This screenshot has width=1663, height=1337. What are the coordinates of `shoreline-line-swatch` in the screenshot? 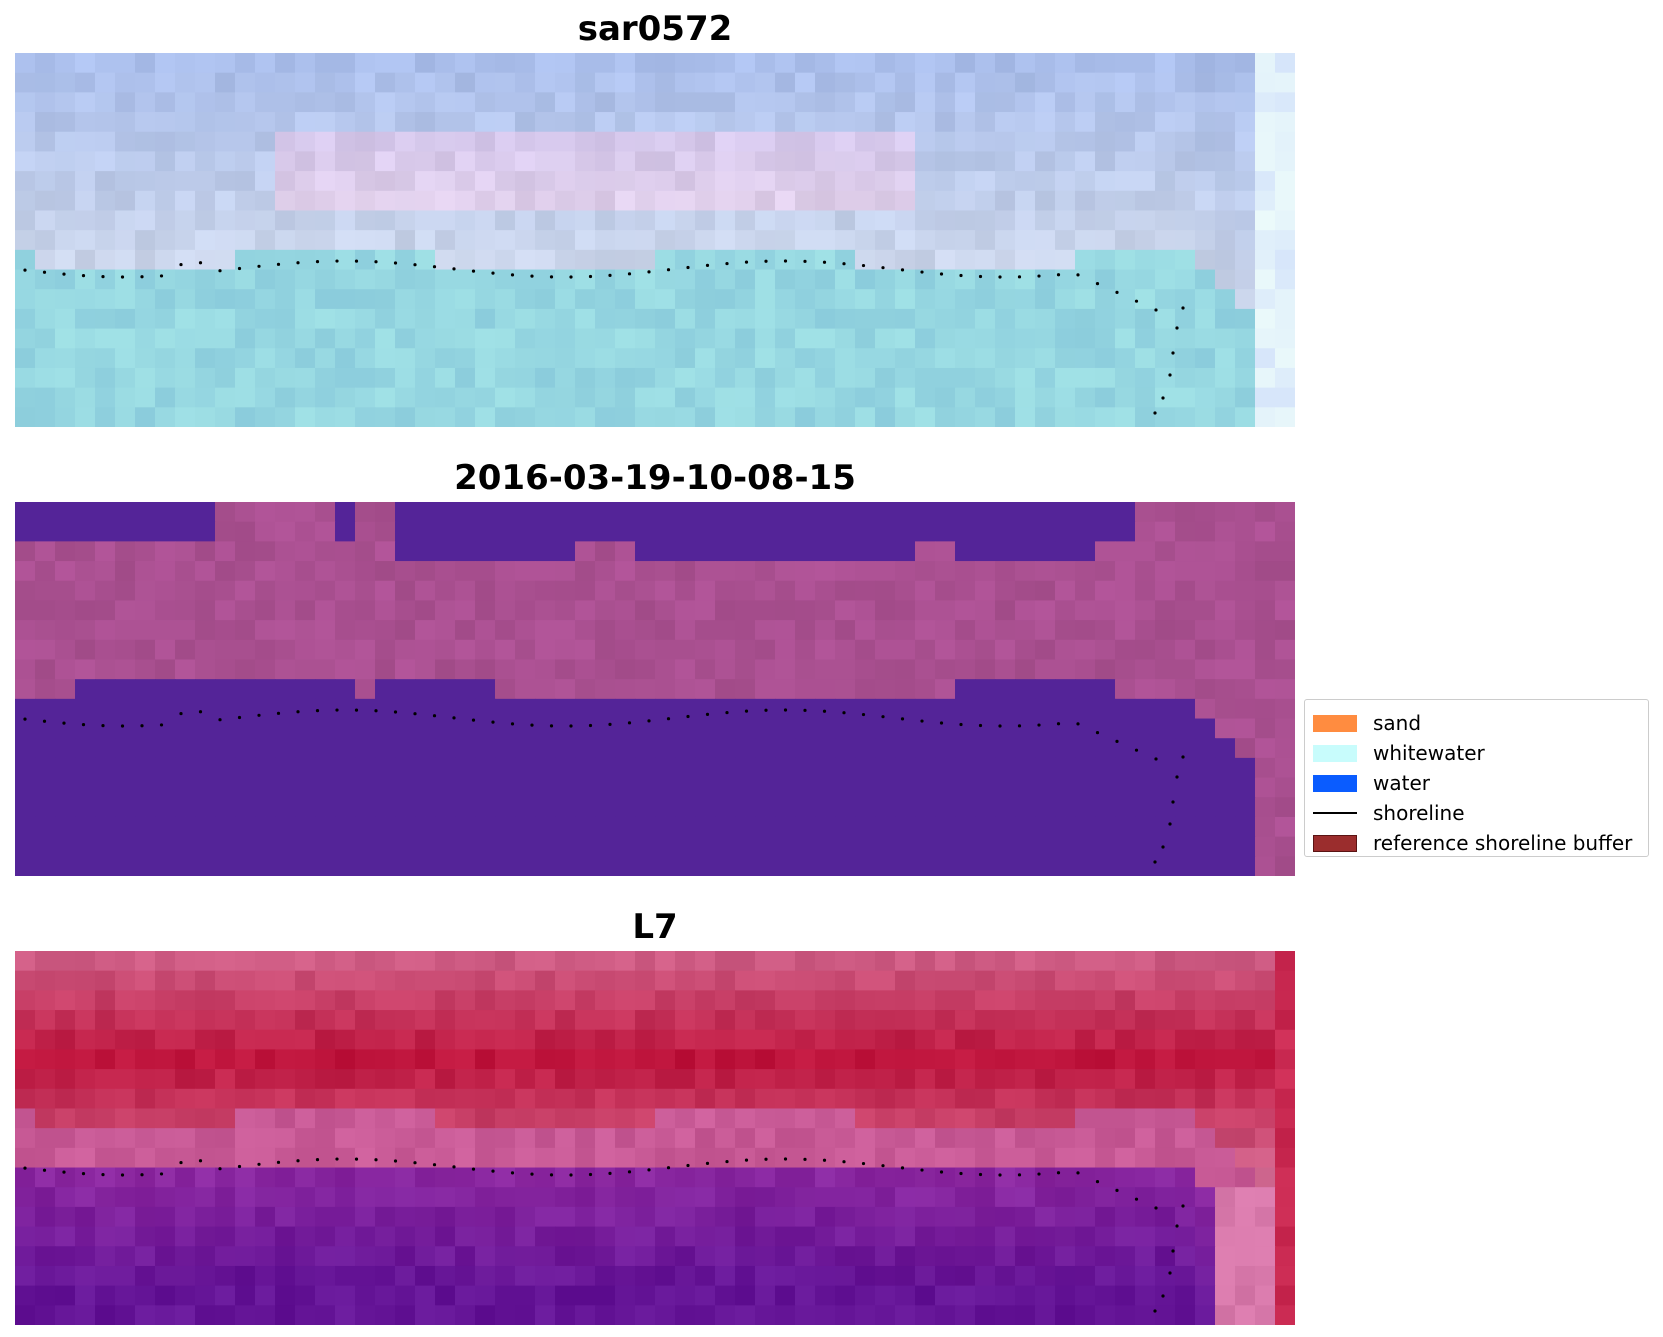 It's located at (1335, 813).